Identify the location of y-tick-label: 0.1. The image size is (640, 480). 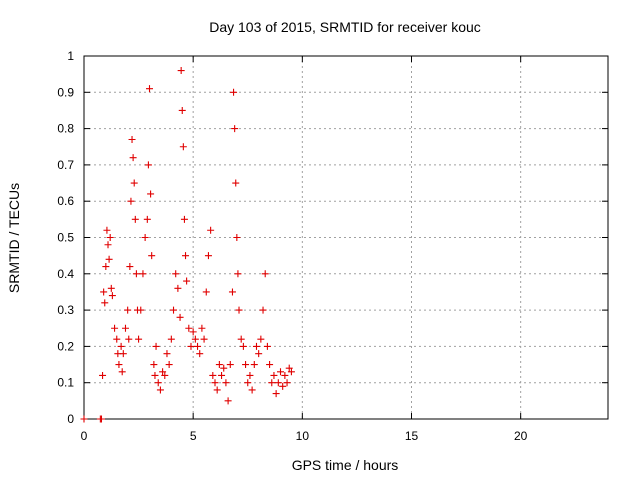
(65, 383).